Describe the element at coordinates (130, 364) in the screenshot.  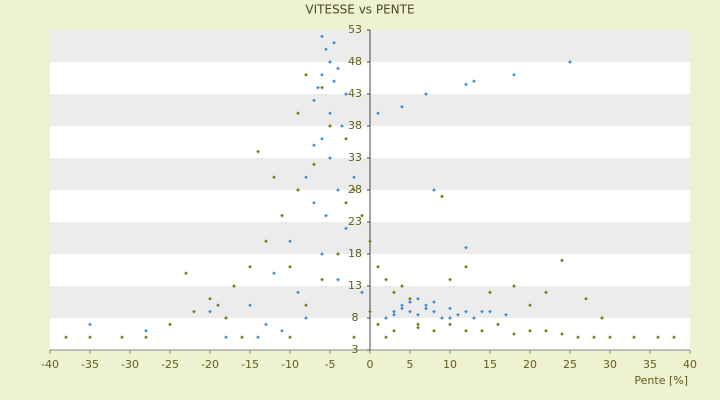
I see `x-tick-label: -30` at that location.